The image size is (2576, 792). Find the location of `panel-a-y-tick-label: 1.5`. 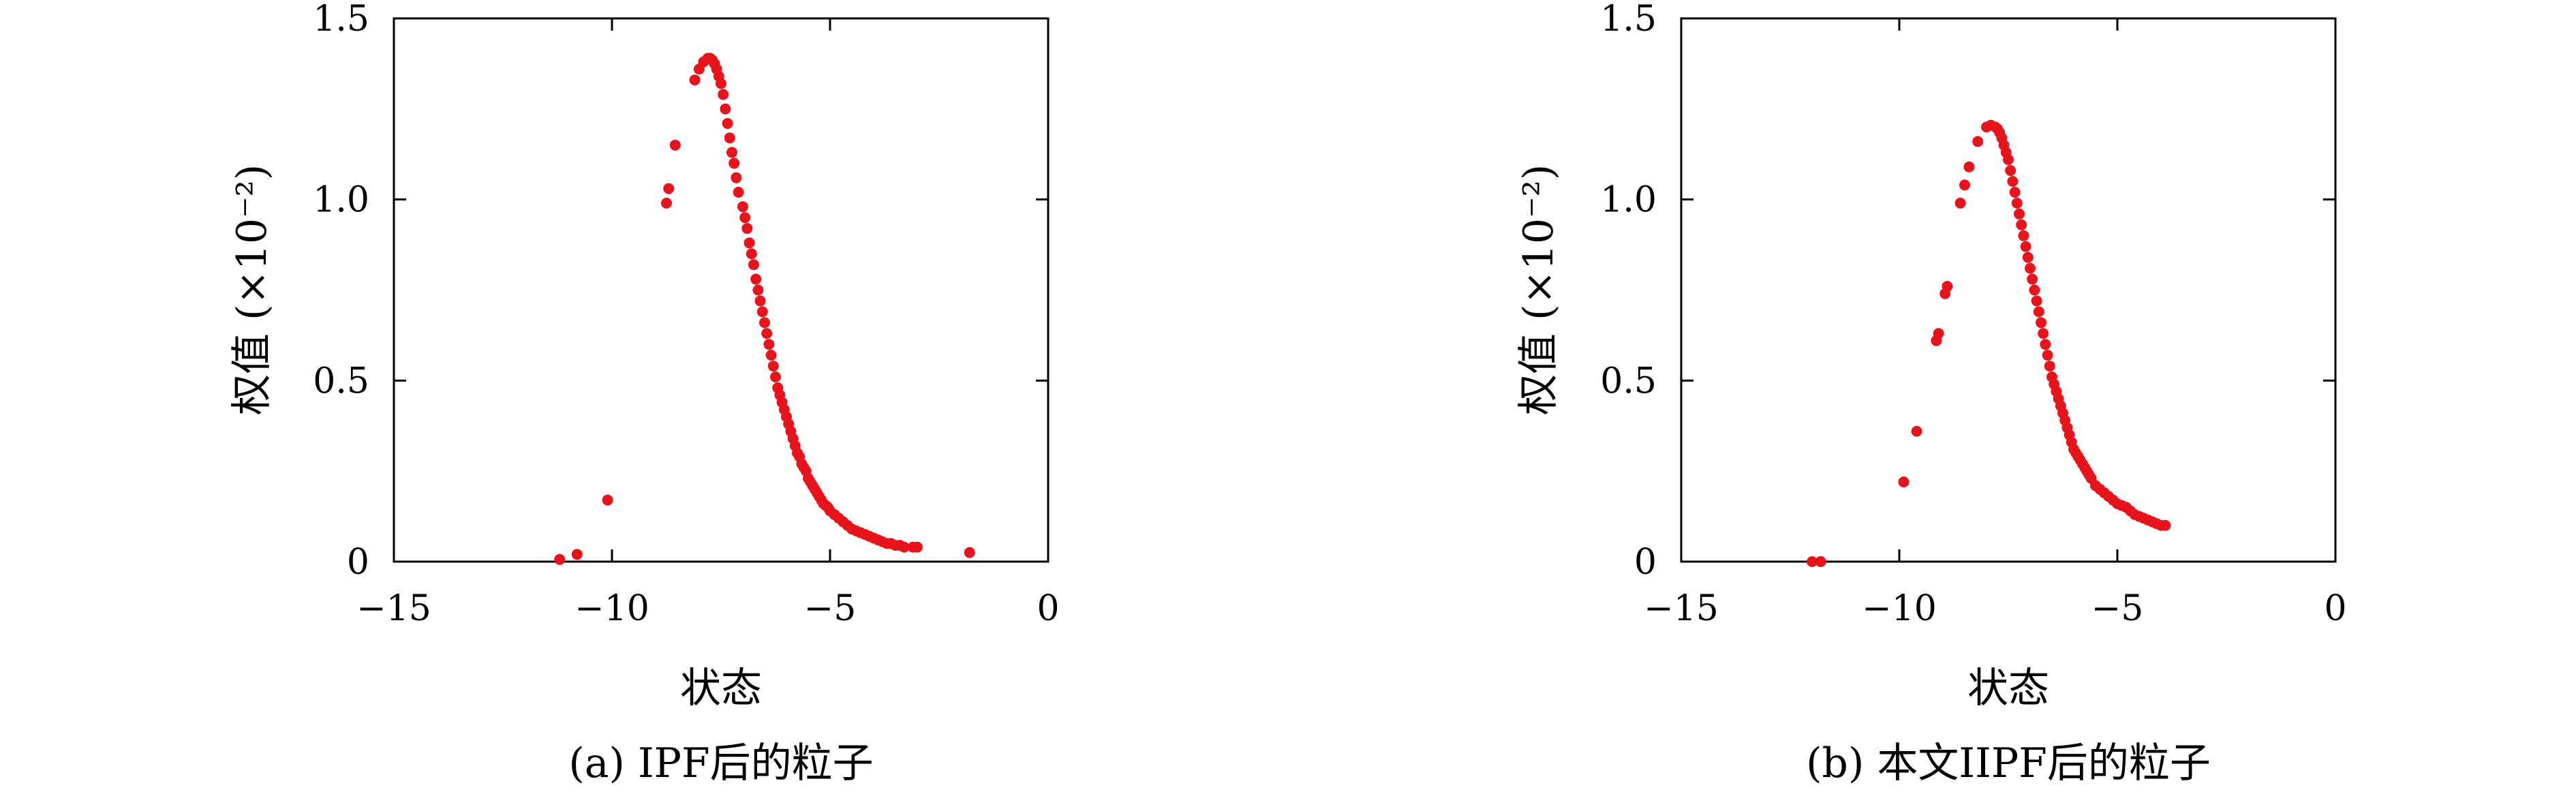

panel-a-y-tick-label: 1.5 is located at coordinates (341, 20).